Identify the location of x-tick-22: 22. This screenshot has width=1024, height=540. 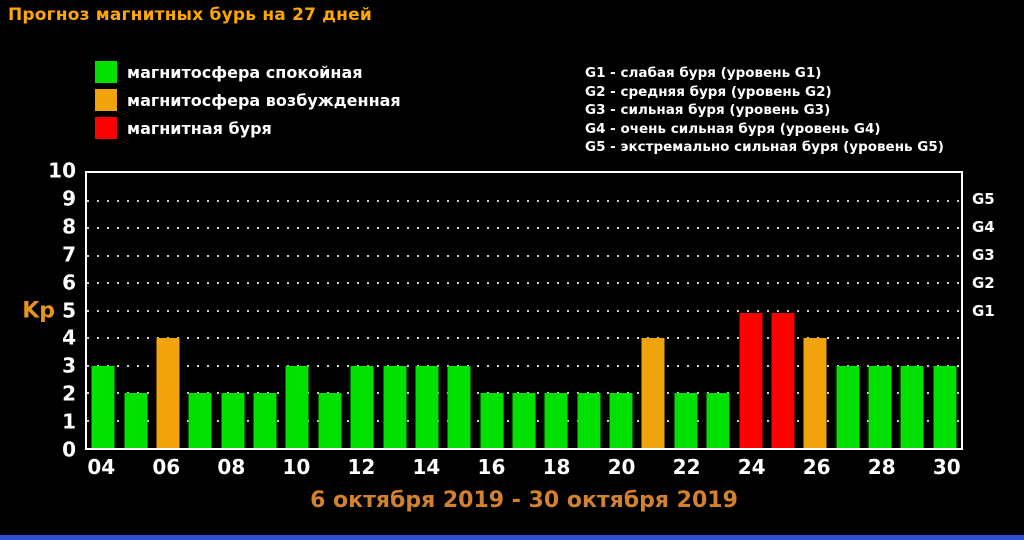
(686, 467).